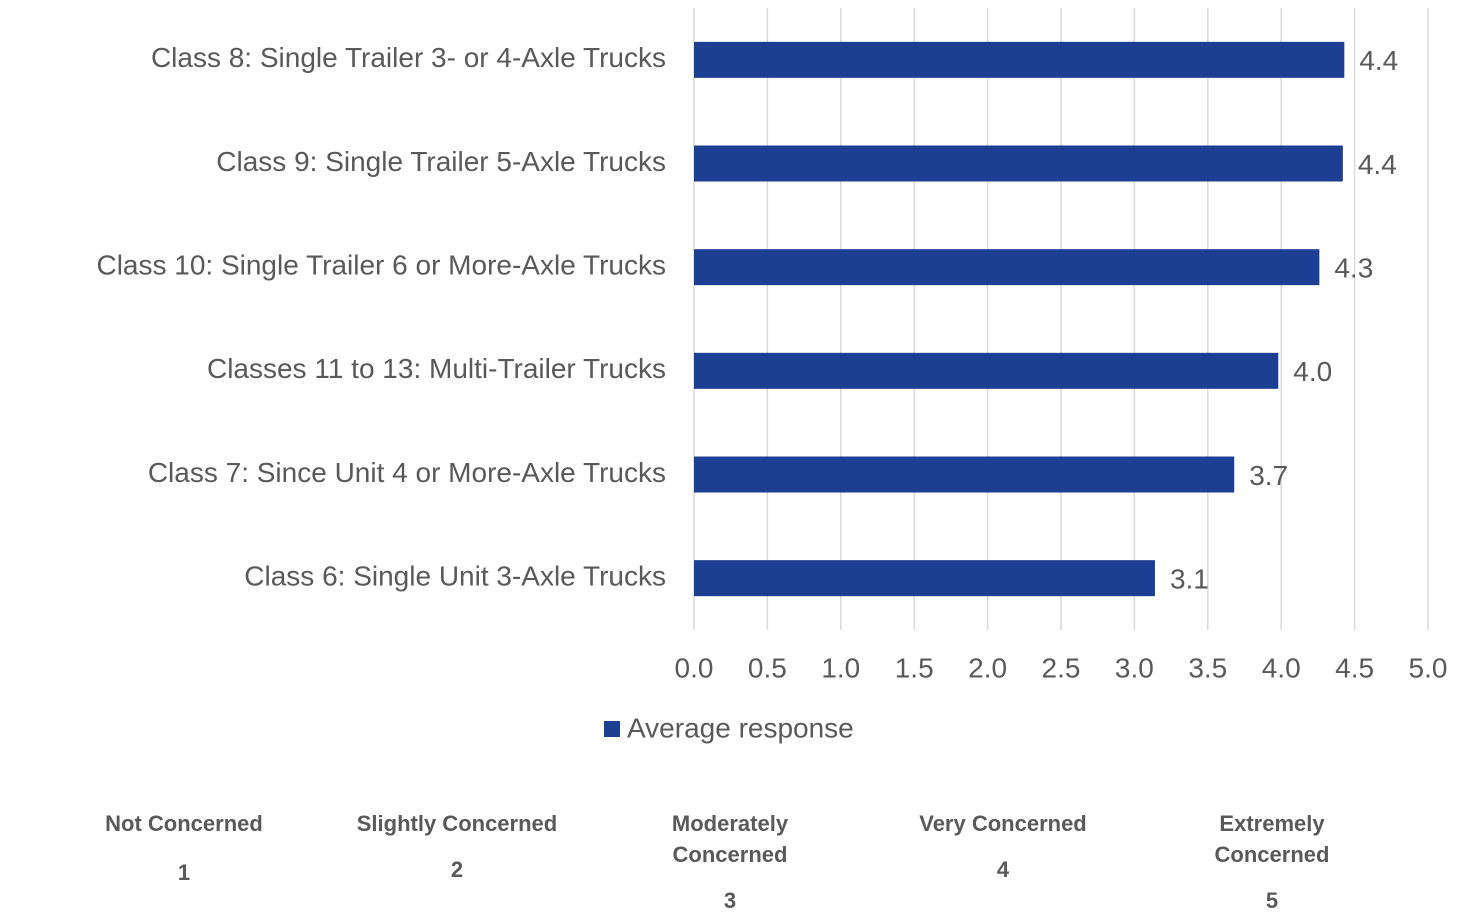  I want to click on x-tick-label: 3.5, so click(1207, 667).